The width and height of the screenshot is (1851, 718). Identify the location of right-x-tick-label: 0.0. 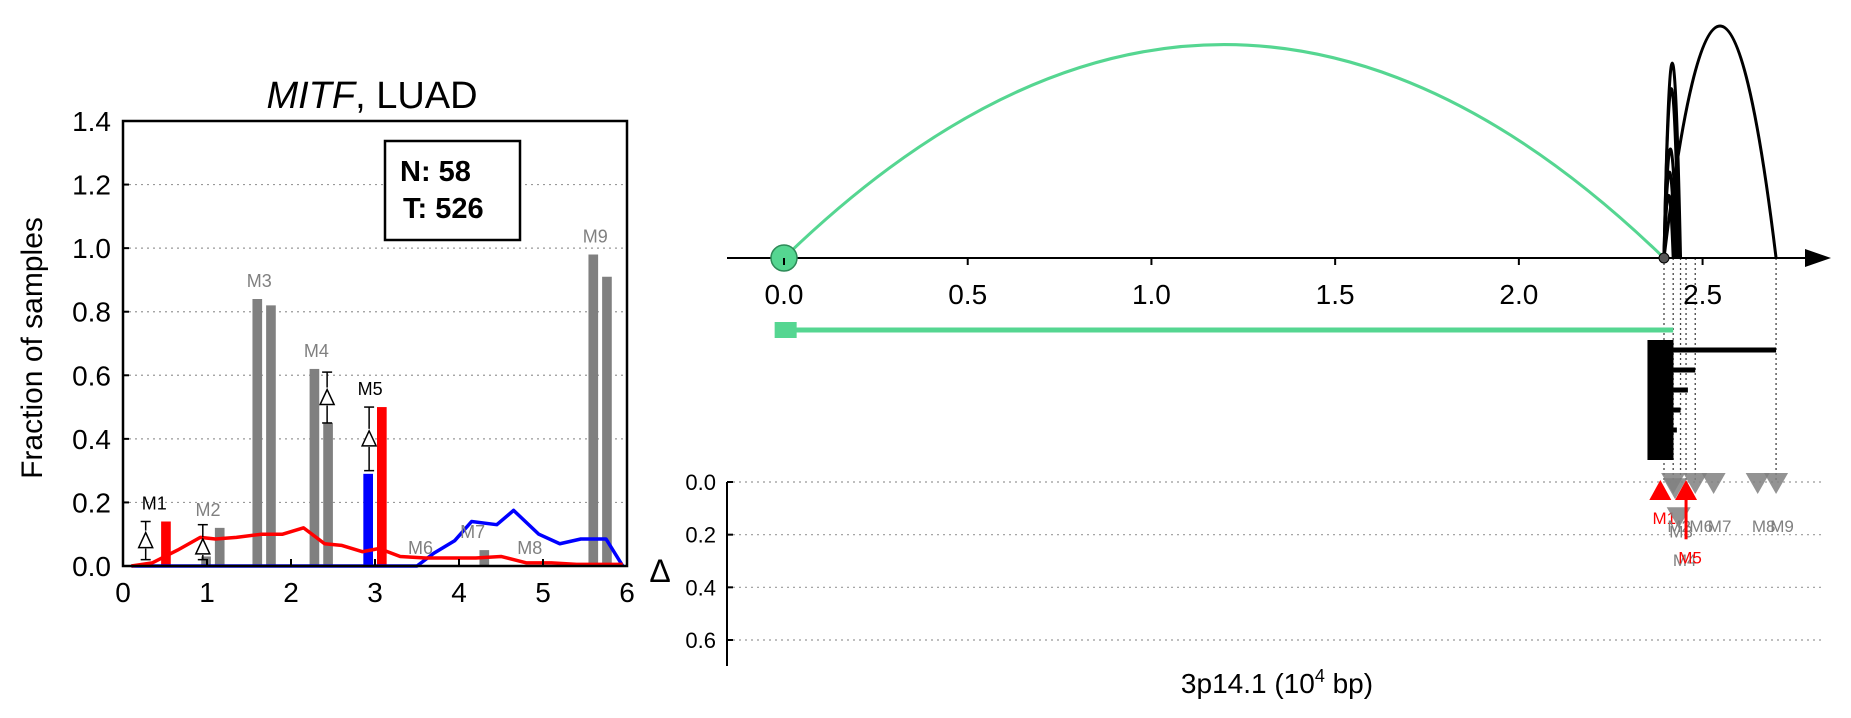
(784, 294).